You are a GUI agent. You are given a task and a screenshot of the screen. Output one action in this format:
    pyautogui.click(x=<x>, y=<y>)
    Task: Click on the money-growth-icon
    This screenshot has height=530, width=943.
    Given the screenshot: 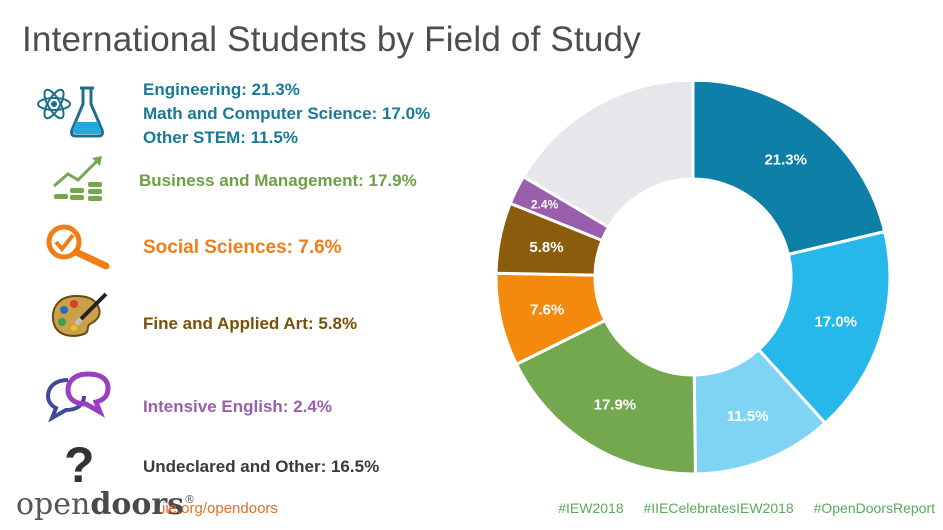 What is the action you would take?
    pyautogui.click(x=77, y=178)
    